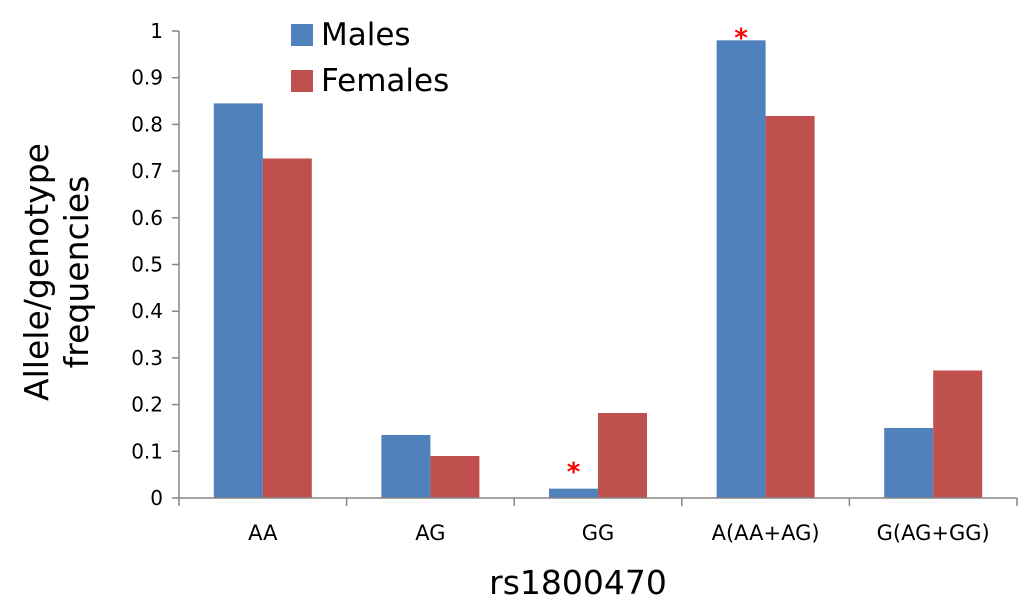 The image size is (1032, 609). What do you see at coordinates (156, 498) in the screenshot?
I see `y-tick-label: 0` at bounding box center [156, 498].